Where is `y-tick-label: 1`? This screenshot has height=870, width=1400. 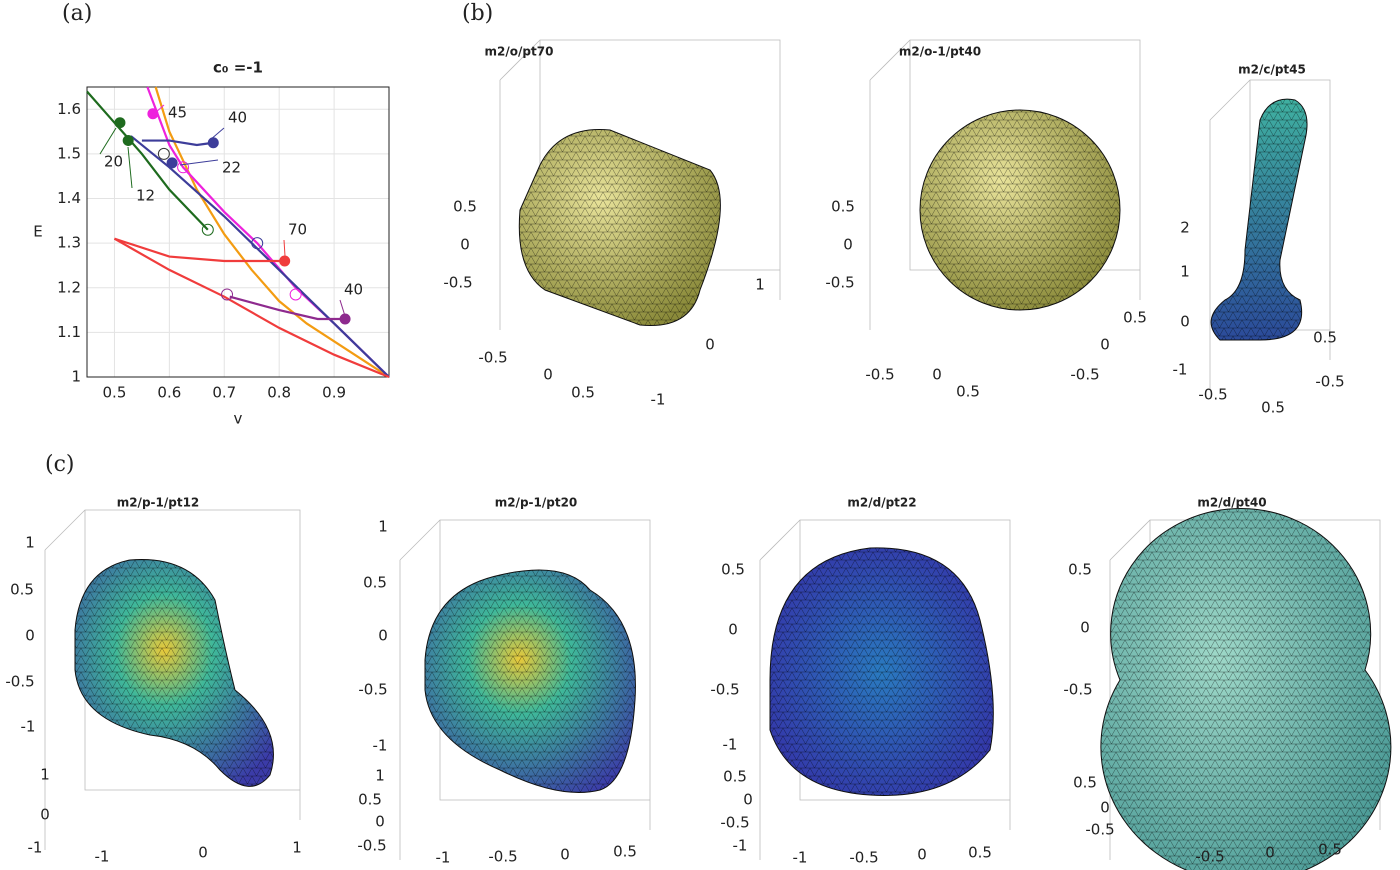
y-tick-label: 1 is located at coordinates (76, 377).